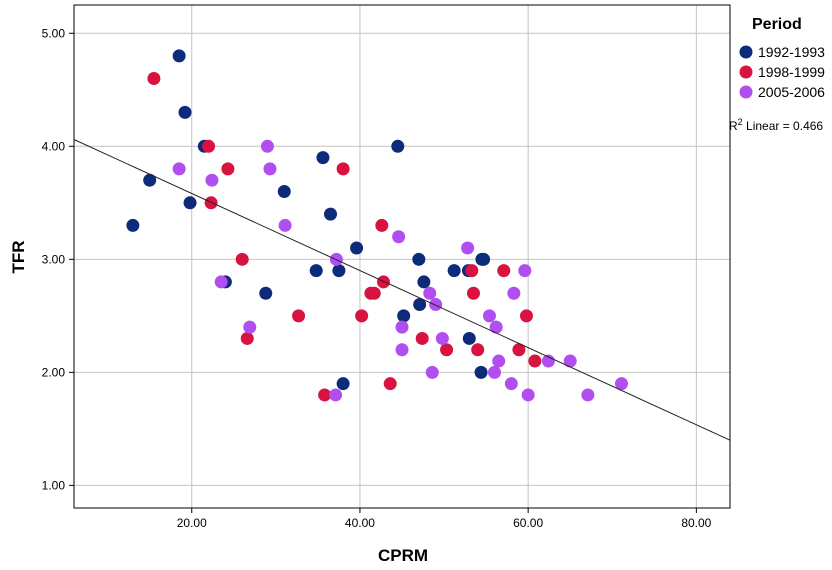  I want to click on y-axis-ticks: 1.00 2.00 3.00 4.00 5.00, so click(58, 259).